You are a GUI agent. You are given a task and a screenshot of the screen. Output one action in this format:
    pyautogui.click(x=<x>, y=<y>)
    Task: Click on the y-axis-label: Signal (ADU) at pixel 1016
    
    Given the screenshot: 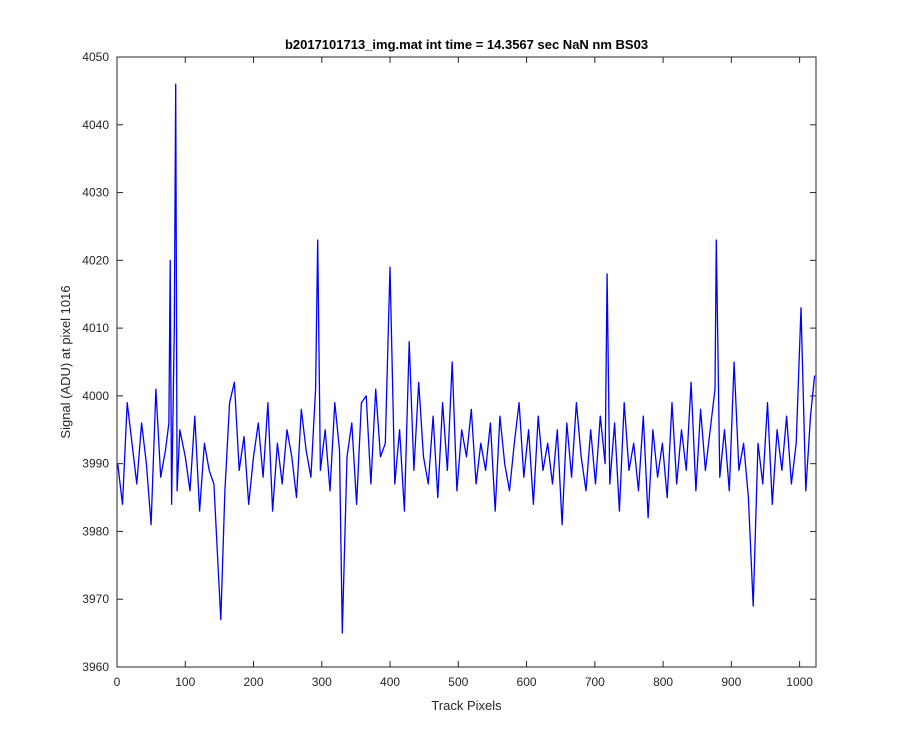 What is the action you would take?
    pyautogui.click(x=65, y=361)
    